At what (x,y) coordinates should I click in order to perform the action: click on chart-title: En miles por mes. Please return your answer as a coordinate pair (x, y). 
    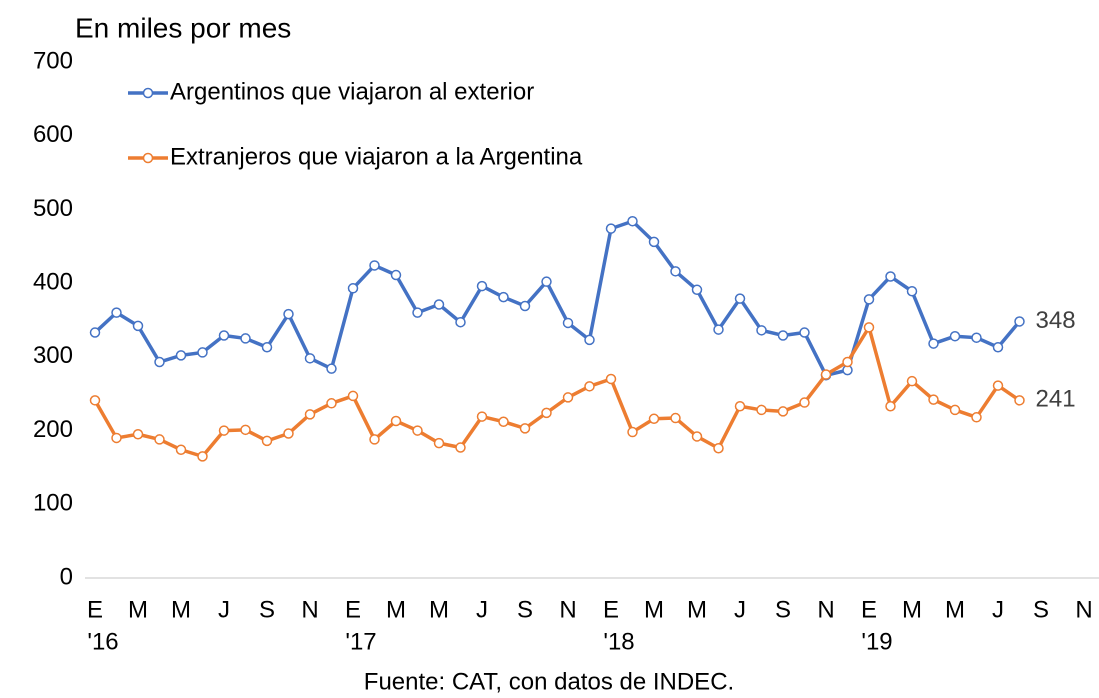
    Looking at the image, I should click on (183, 27).